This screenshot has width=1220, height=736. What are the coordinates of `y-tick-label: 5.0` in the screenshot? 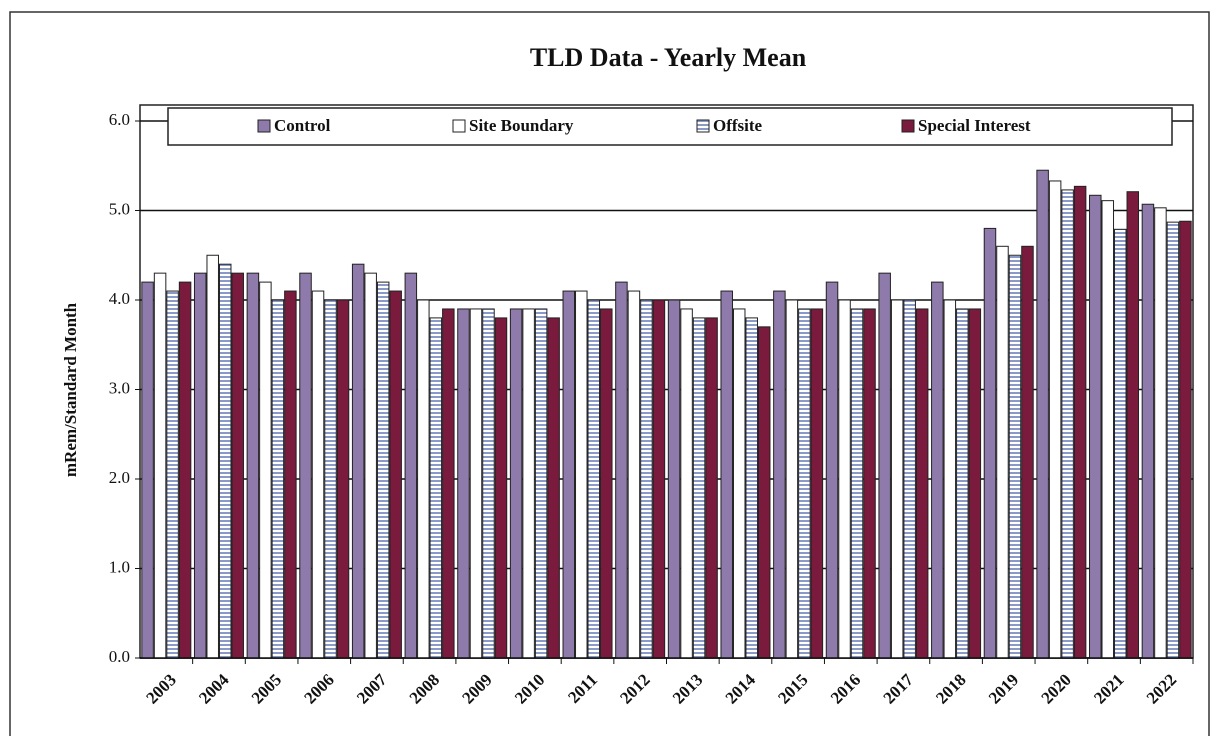 It's located at (119, 208).